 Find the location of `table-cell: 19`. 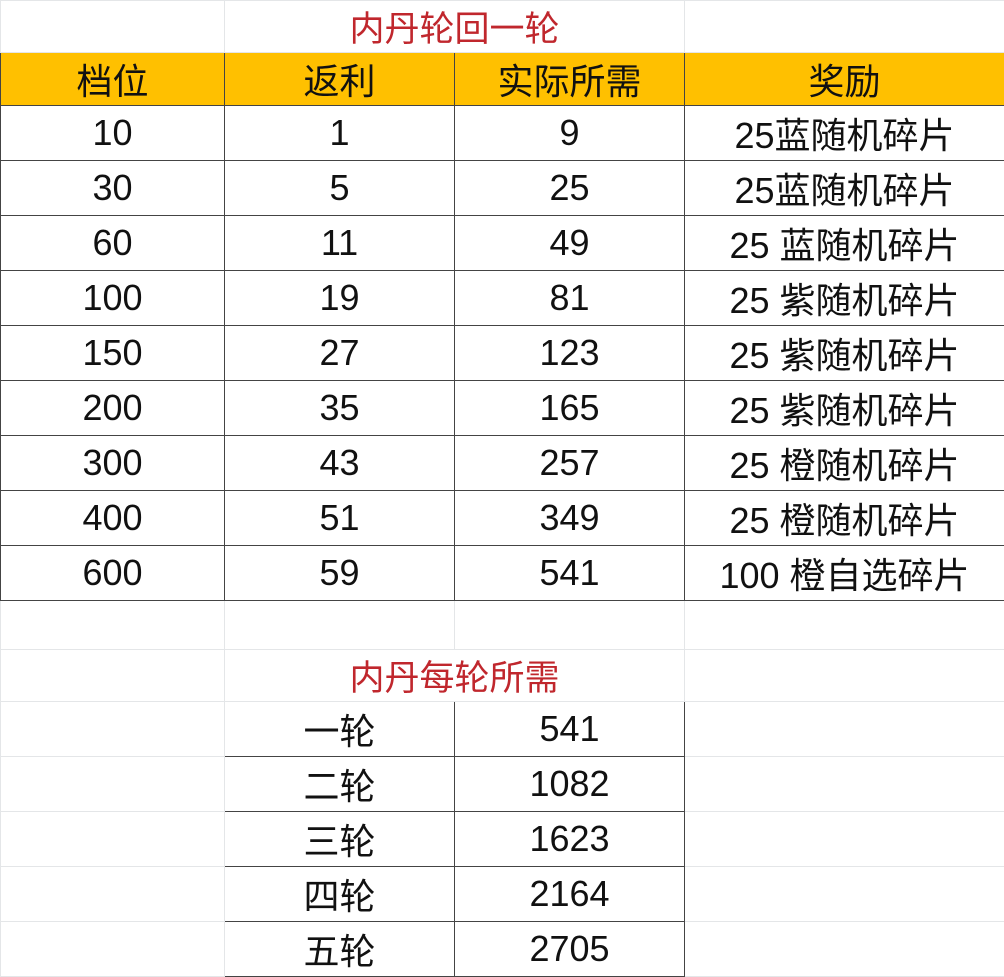

table-cell: 19 is located at coordinates (340, 298).